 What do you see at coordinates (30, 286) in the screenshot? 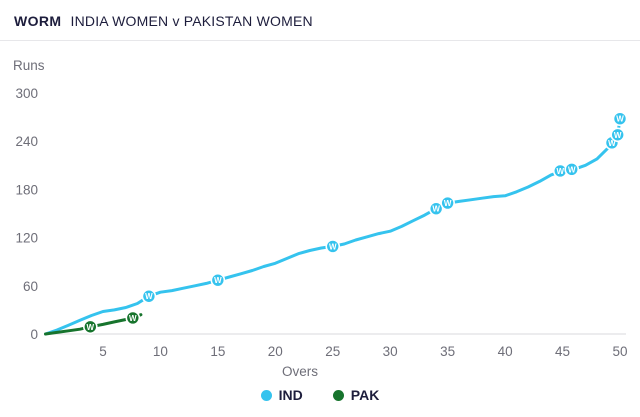
I see `y-tick-label: 60` at bounding box center [30, 286].